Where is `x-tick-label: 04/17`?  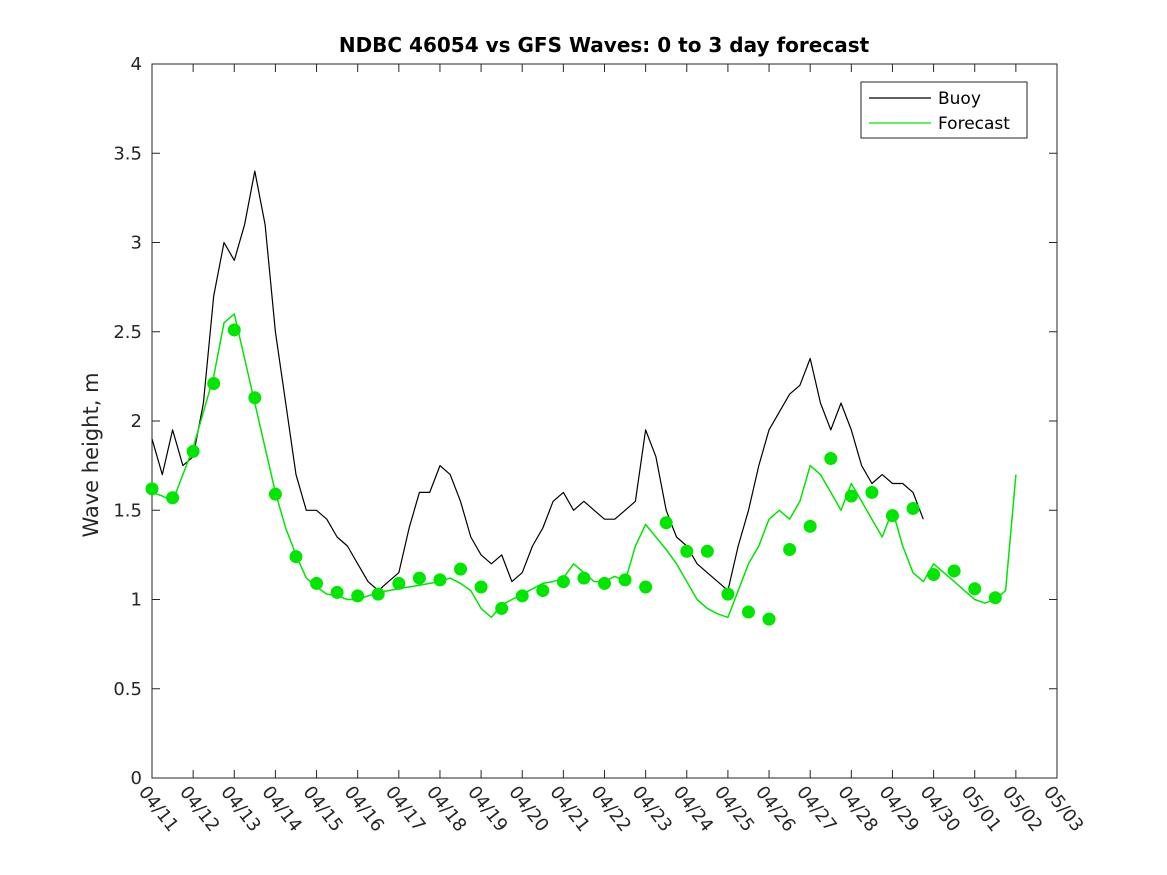
x-tick-label: 04/17 is located at coordinates (405, 809).